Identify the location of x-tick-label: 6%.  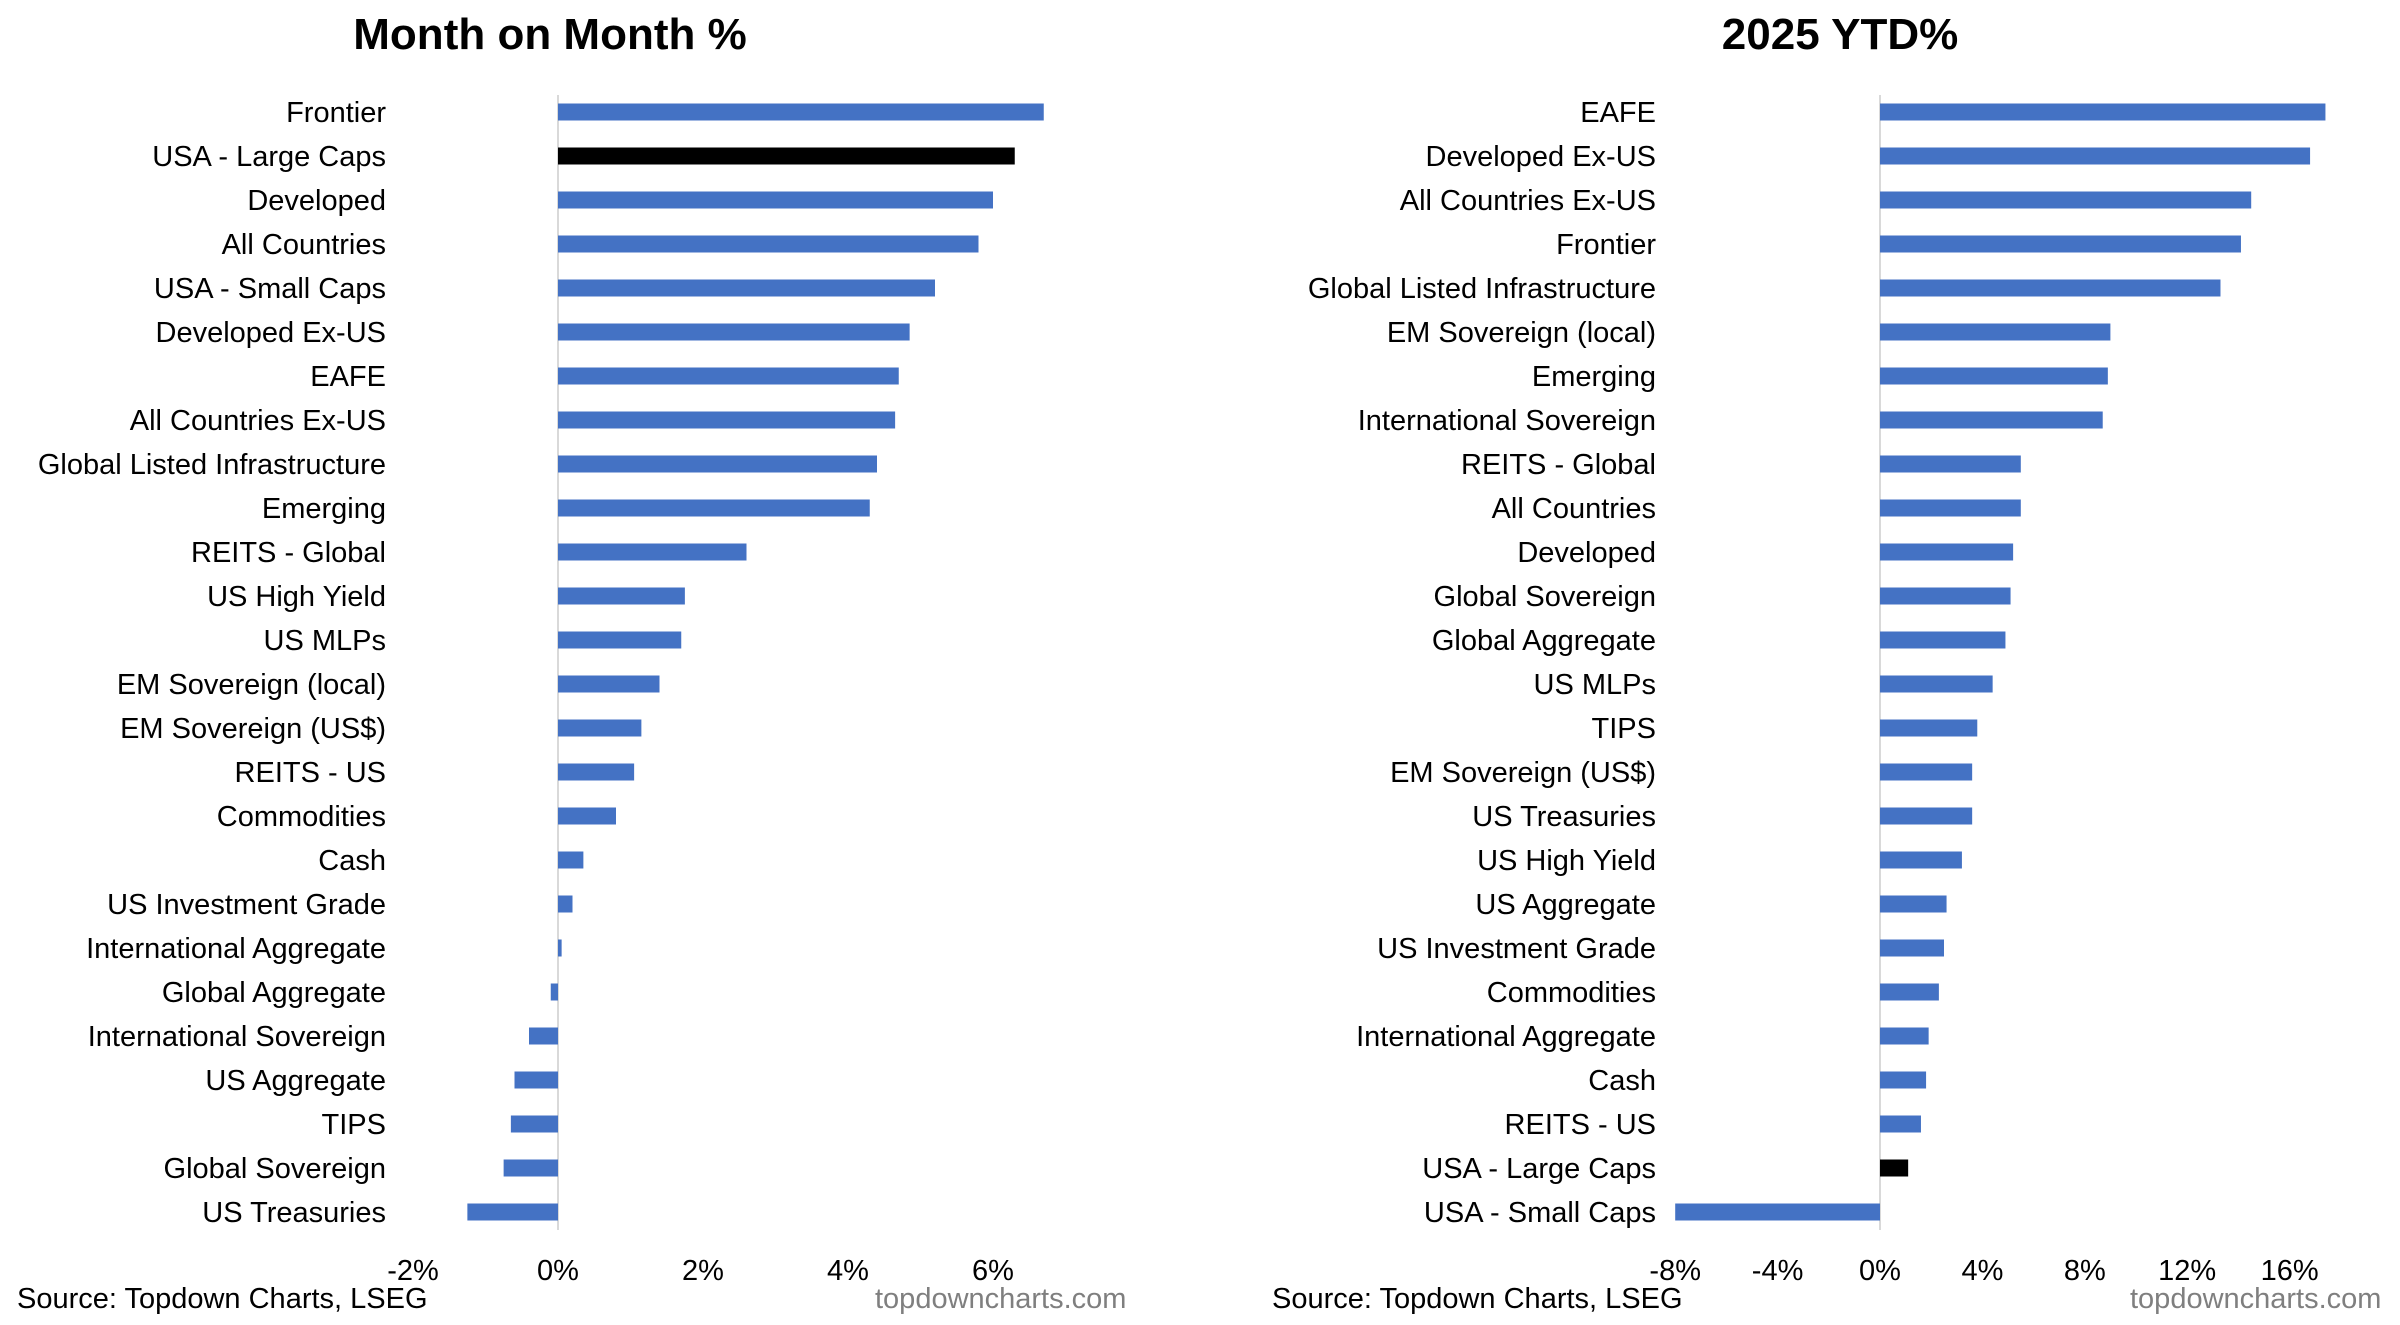
(993, 1271).